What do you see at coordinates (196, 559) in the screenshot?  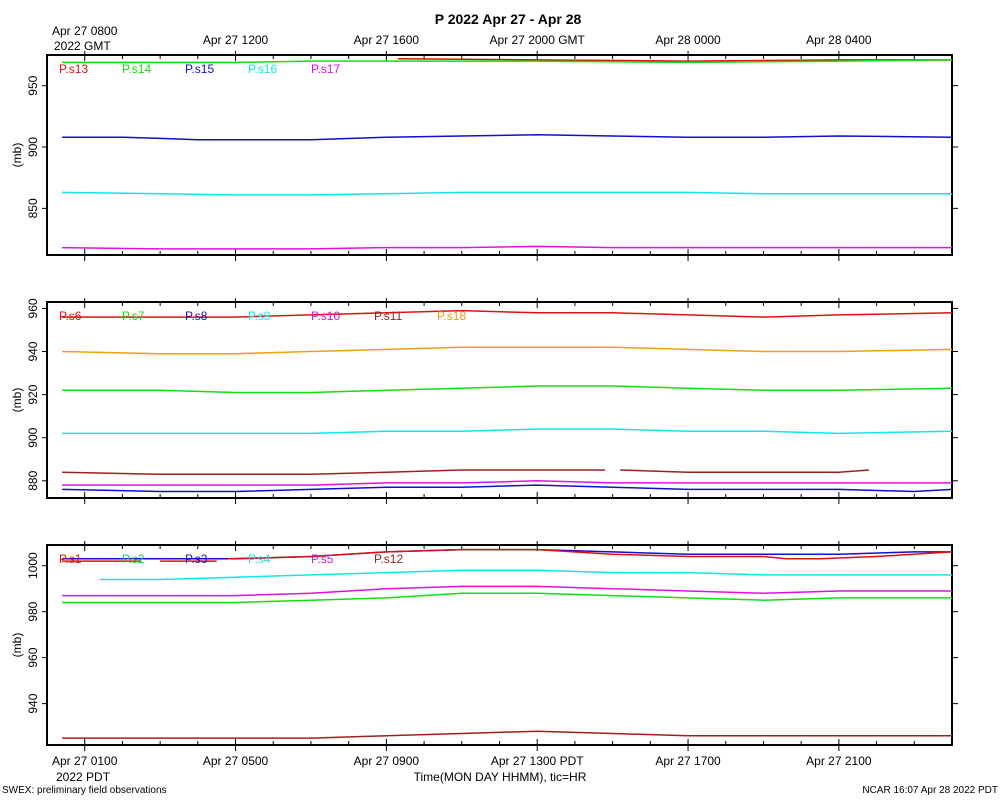 I see `legend-label-p-s3: P.s3` at bounding box center [196, 559].